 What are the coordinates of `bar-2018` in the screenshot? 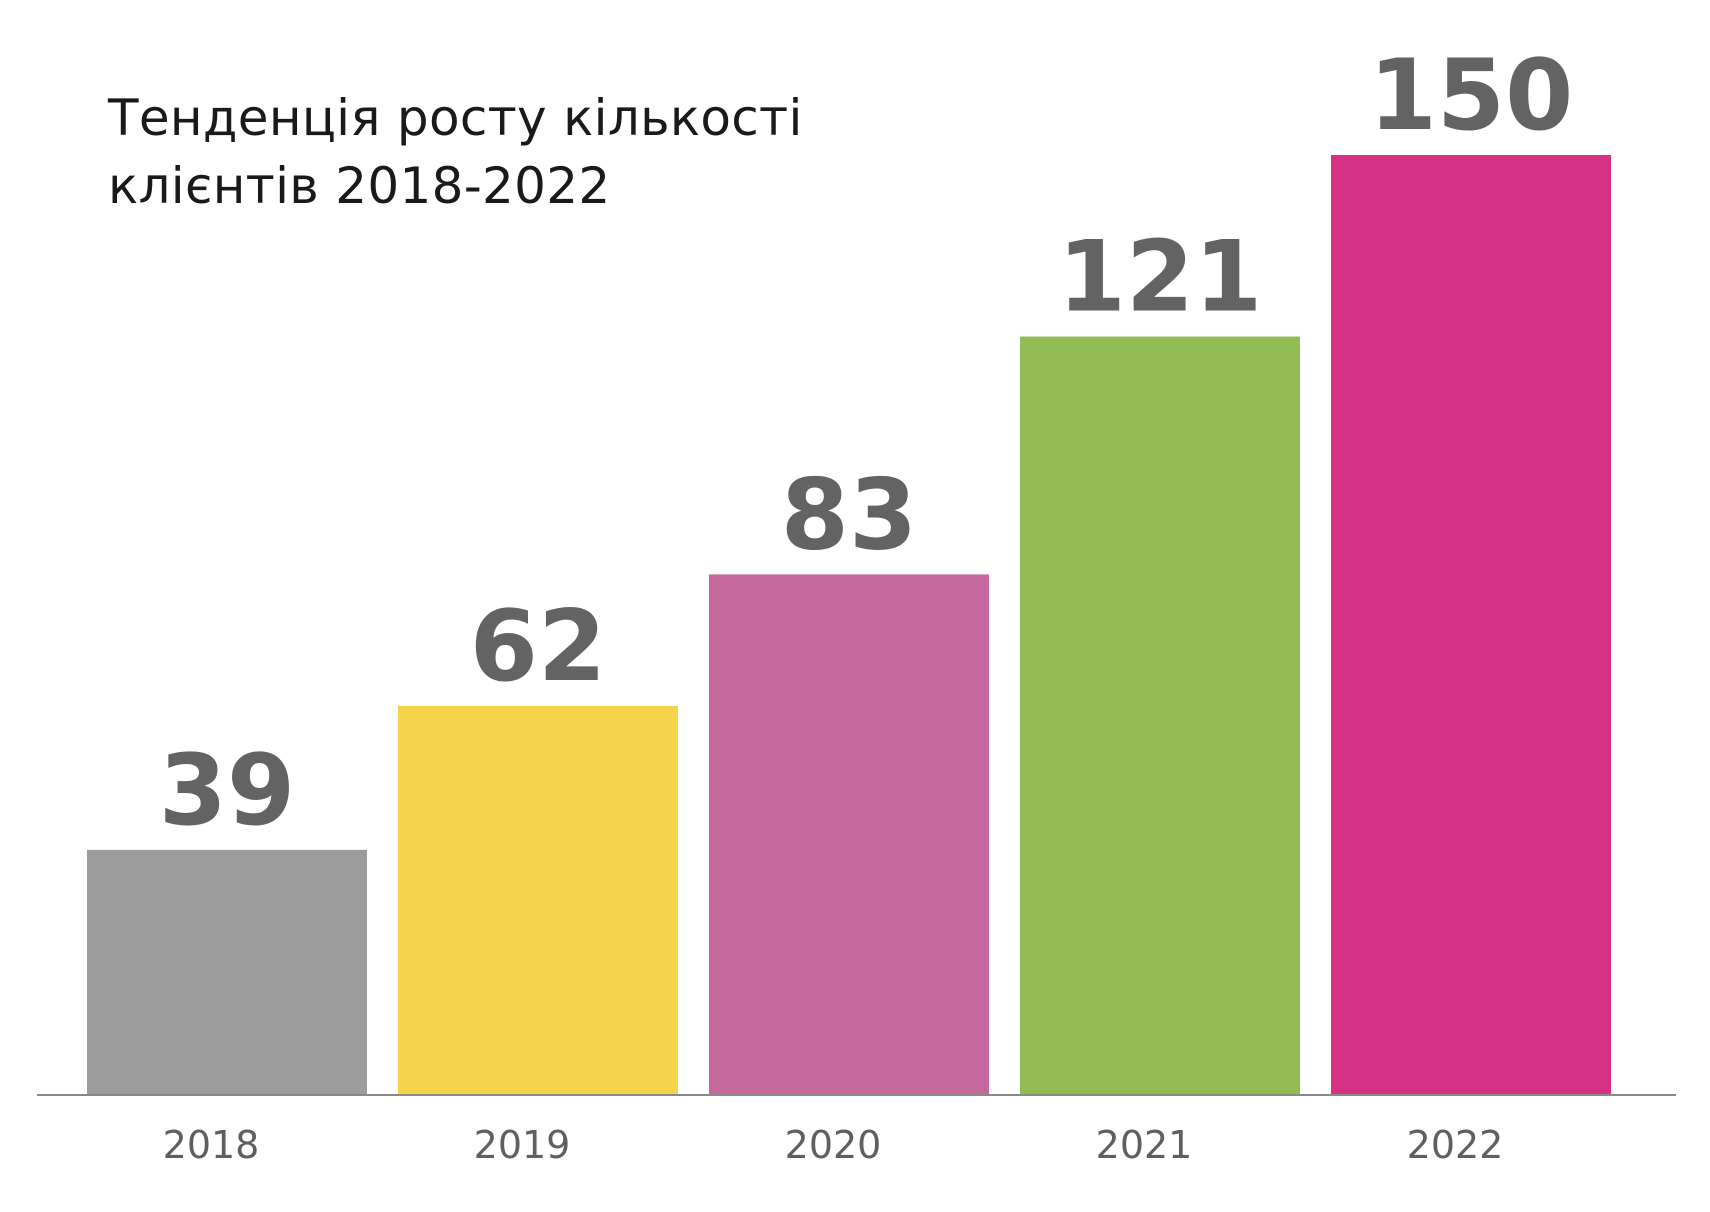 It's located at (227, 971).